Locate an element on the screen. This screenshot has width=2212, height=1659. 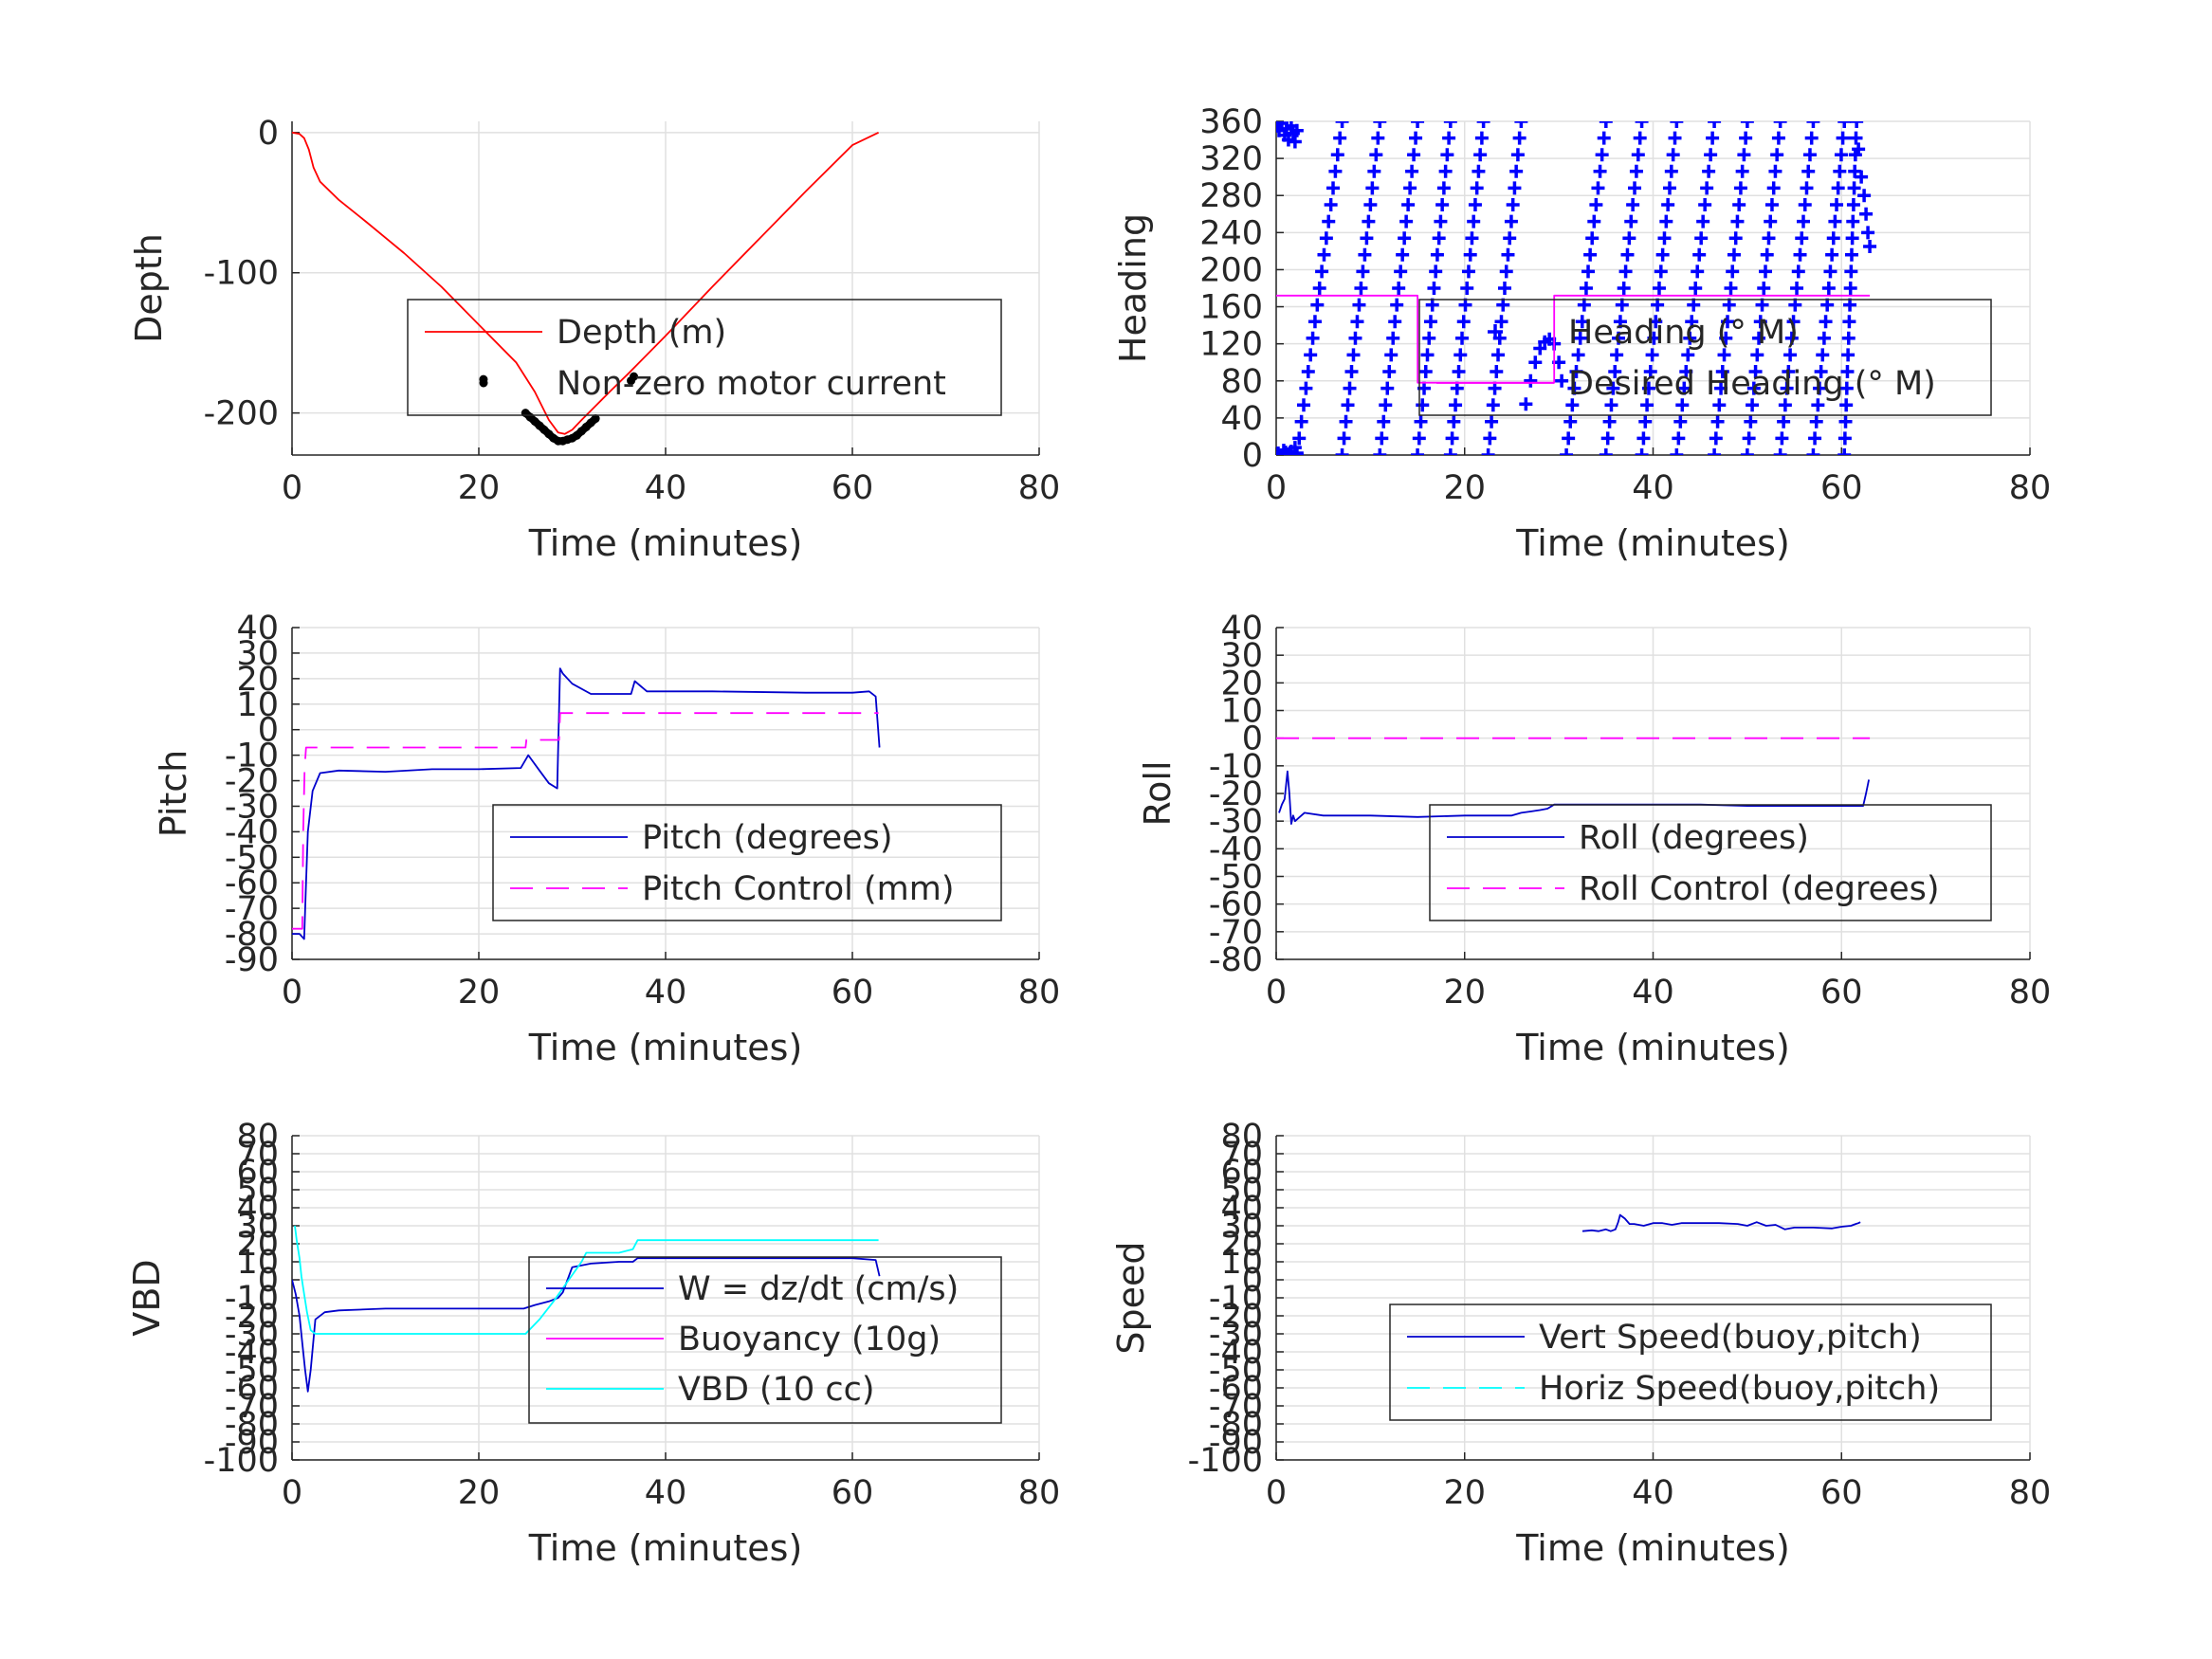
y-axis-label: Roll is located at coordinates (1158, 793).